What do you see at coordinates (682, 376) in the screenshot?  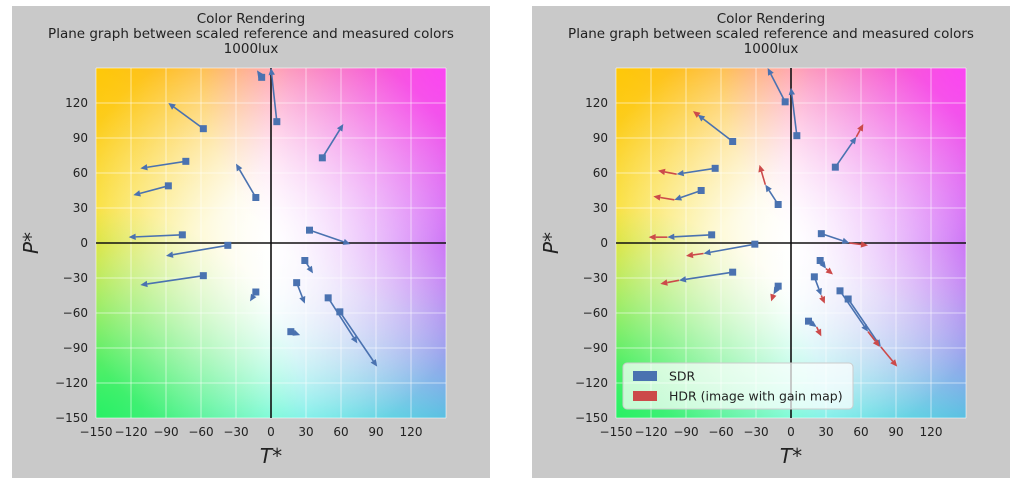 I see `legend-label: SDR` at bounding box center [682, 376].